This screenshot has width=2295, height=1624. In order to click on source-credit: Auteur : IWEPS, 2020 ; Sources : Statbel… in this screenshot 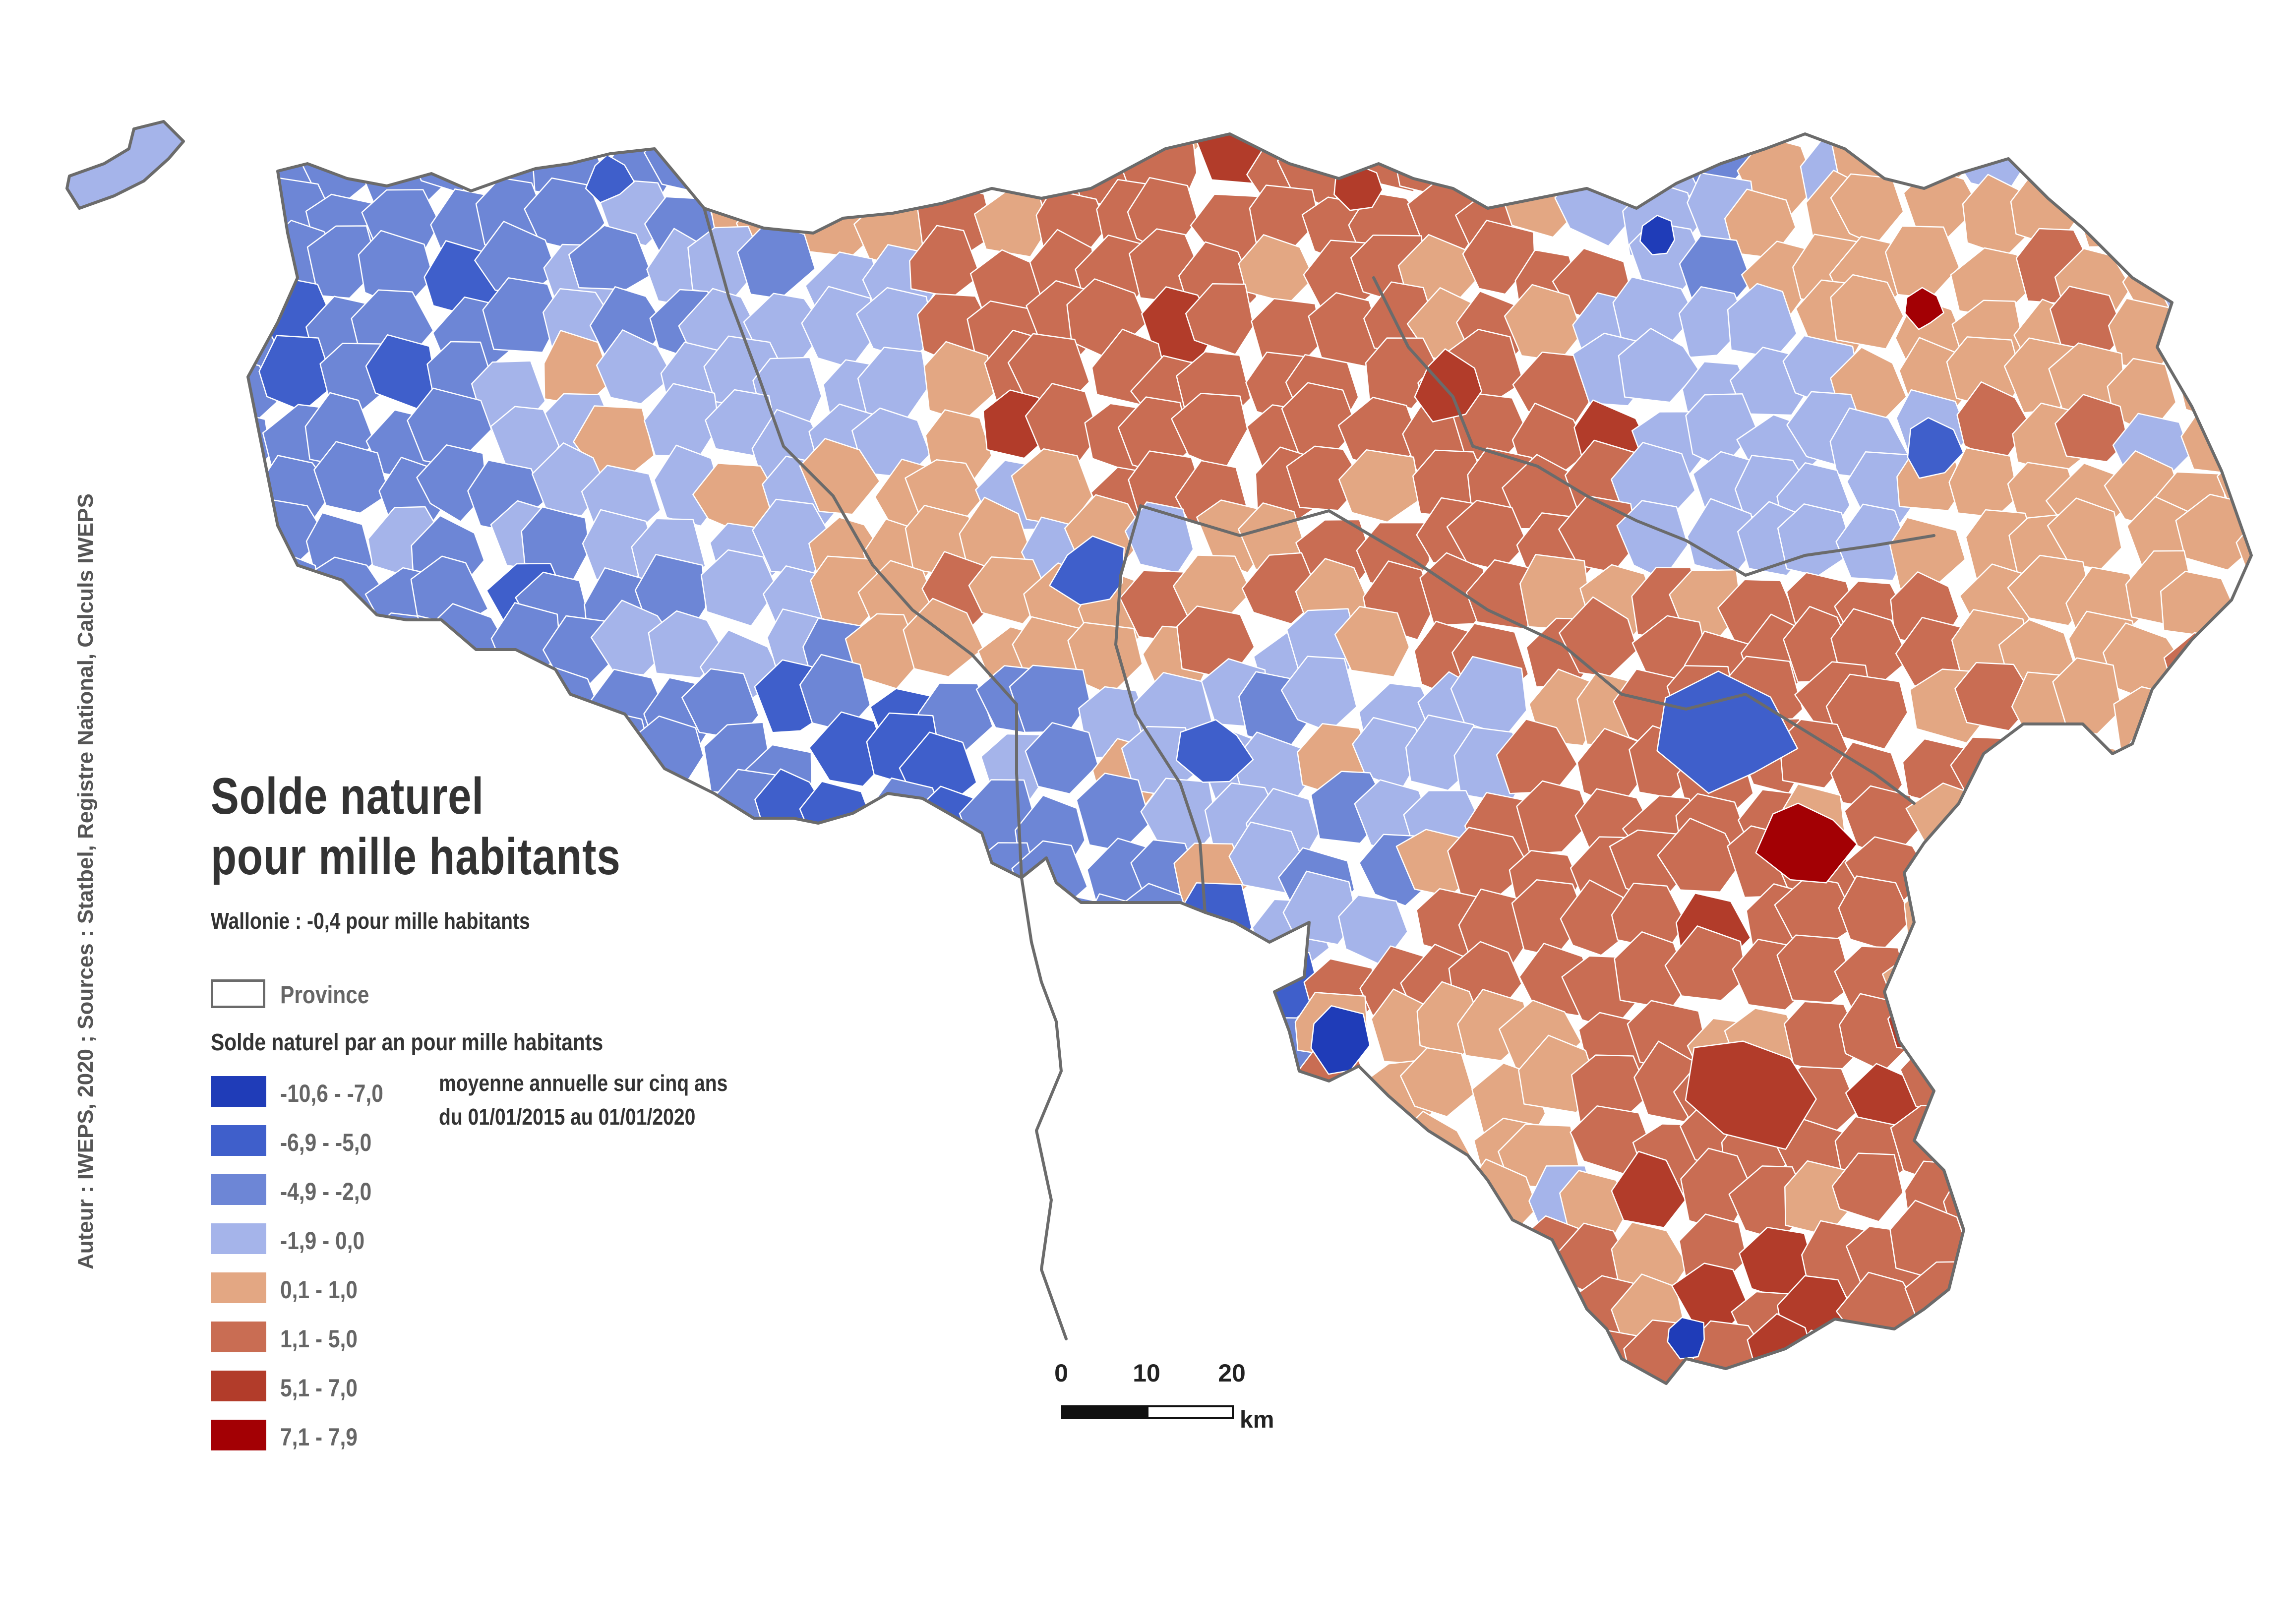, I will do `click(85, 881)`.